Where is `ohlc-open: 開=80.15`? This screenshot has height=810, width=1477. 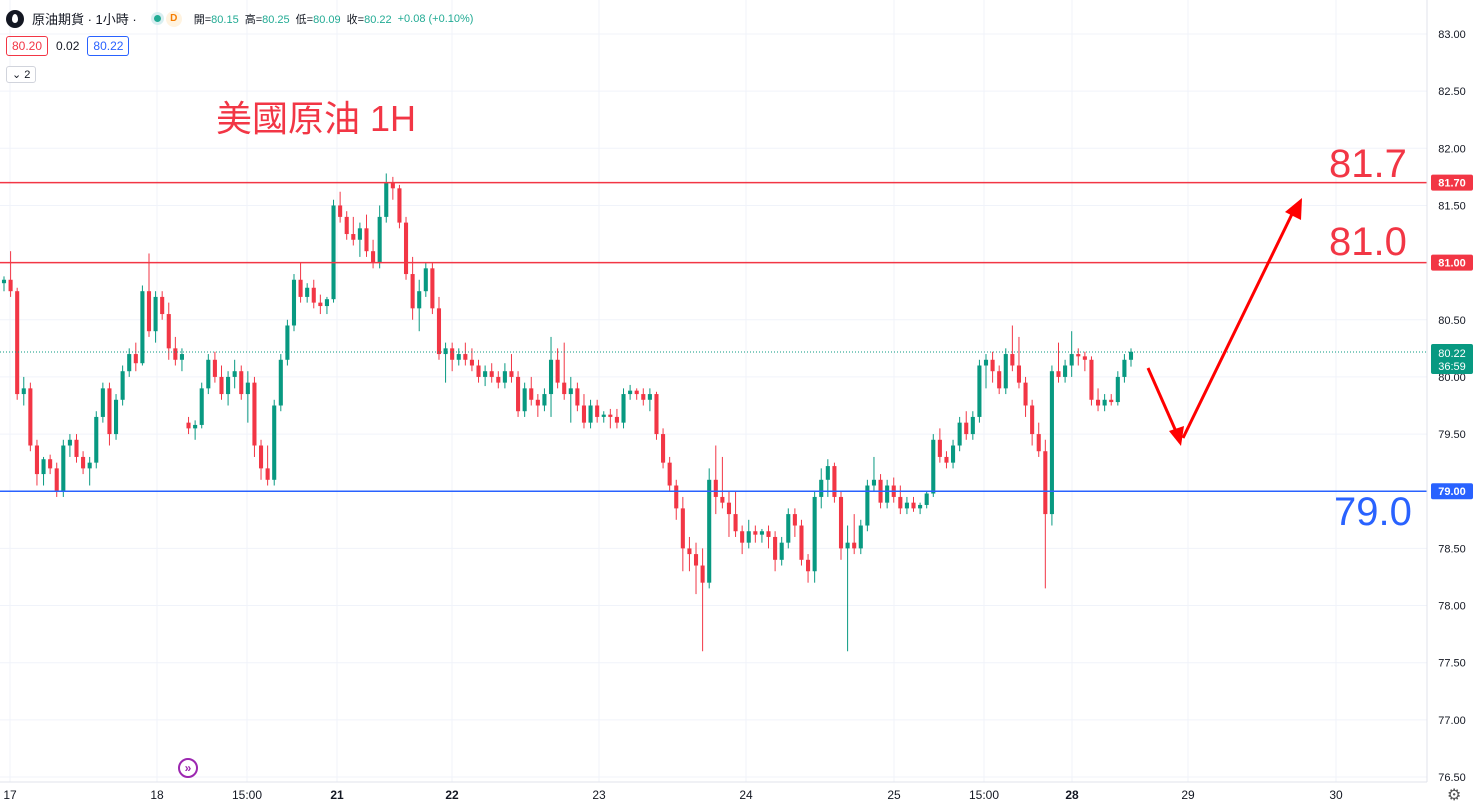 ohlc-open: 開=80.15 is located at coordinates (216, 19).